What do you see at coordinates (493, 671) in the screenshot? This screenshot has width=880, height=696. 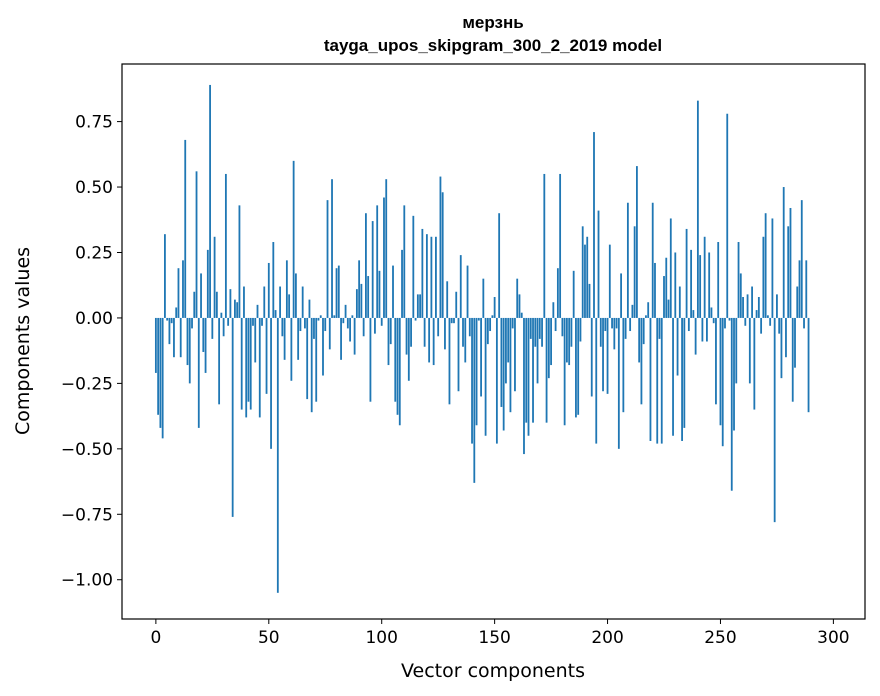 I see `x-axis-label: Vector components` at bounding box center [493, 671].